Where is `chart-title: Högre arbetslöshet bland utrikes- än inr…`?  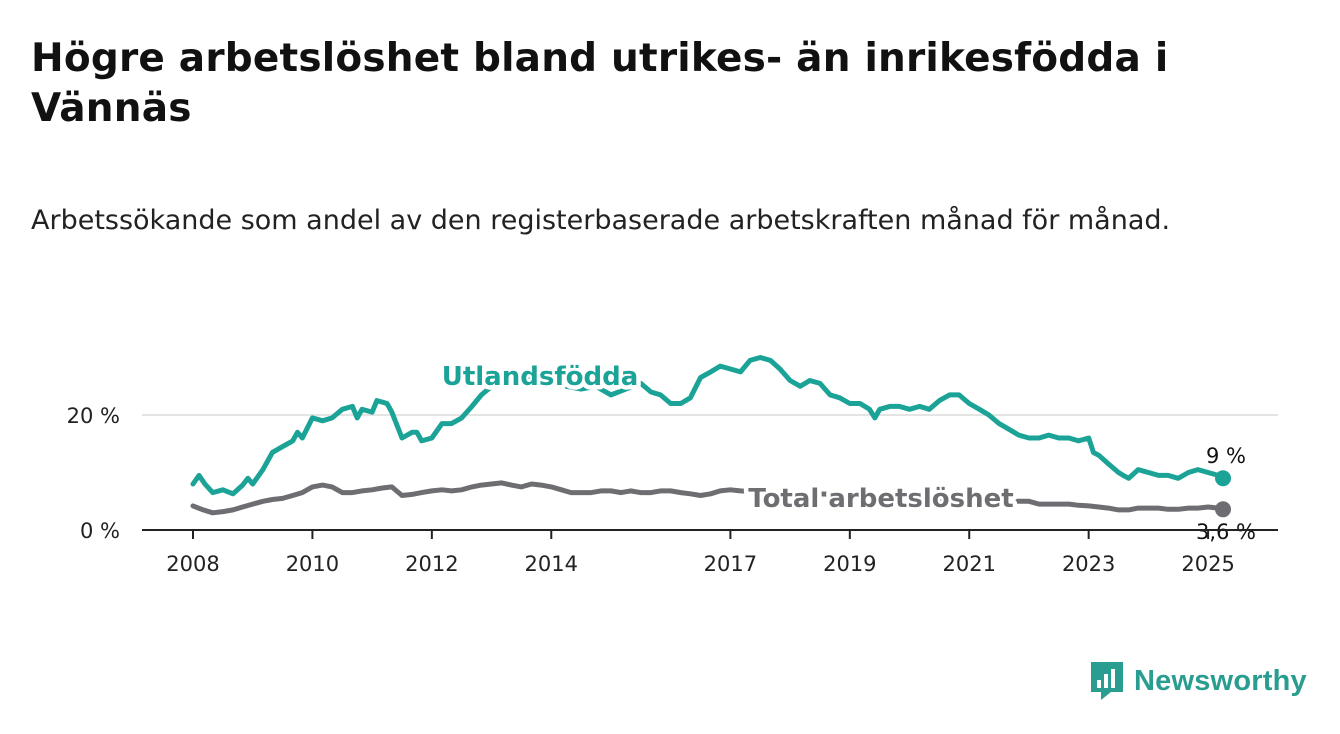
chart-title: Högre arbetslöshet bland utrikes- än inr… is located at coordinates (600, 83).